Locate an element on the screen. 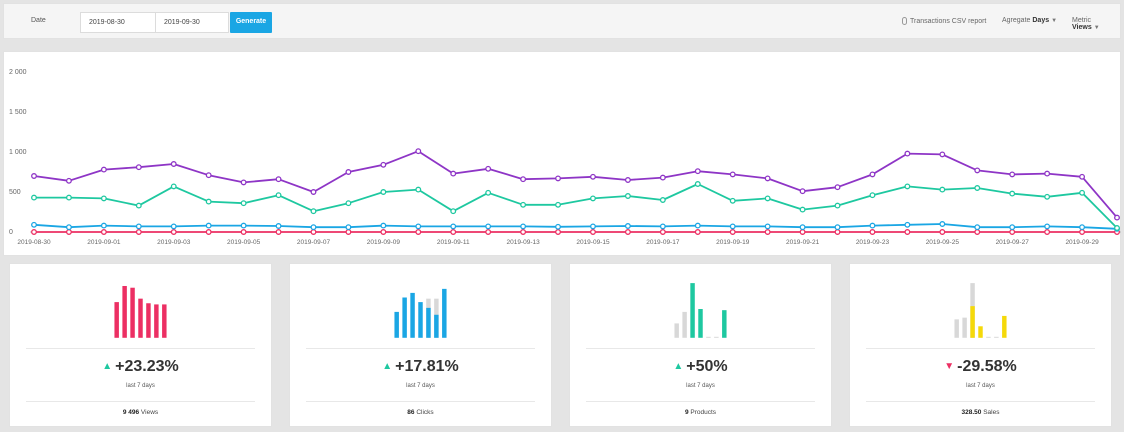 Image resolution: width=1124 pixels, height=432 pixels. end-date-input: 2019-09-30 is located at coordinates (192, 22).